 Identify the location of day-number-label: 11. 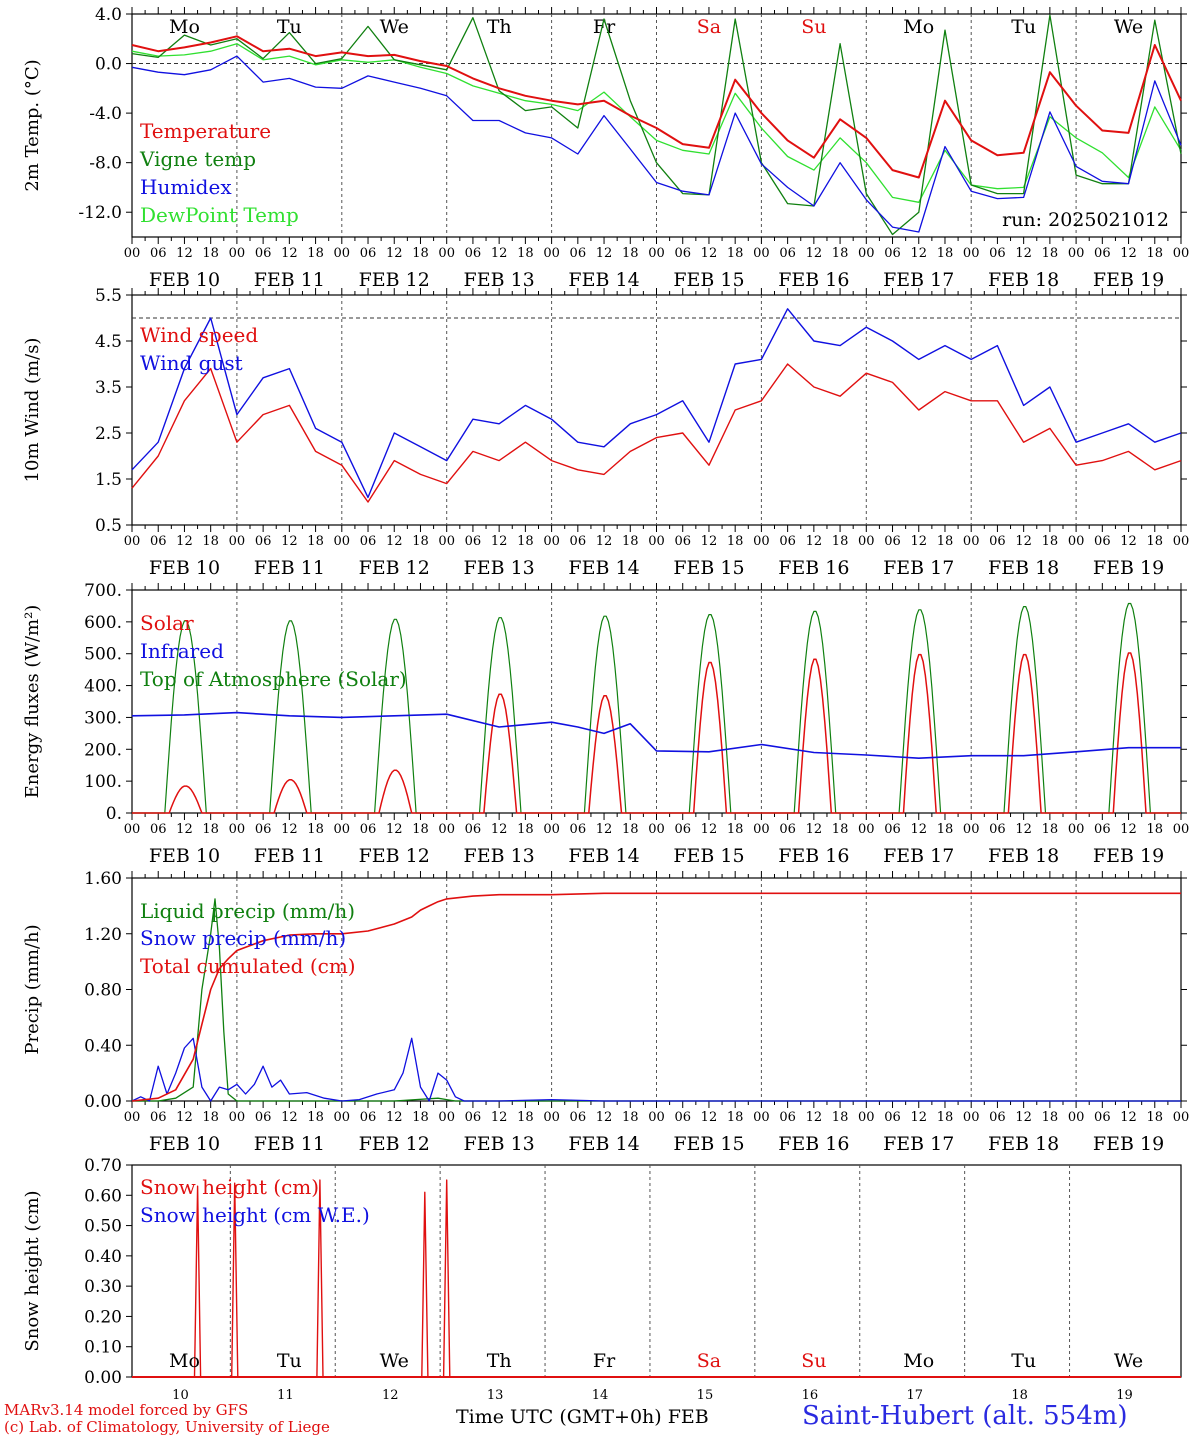
(285, 1395).